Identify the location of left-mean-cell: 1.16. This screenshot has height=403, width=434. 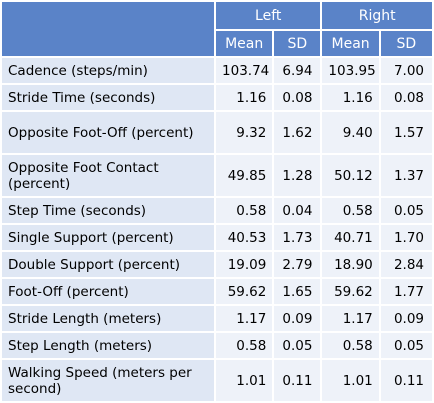
(244, 97).